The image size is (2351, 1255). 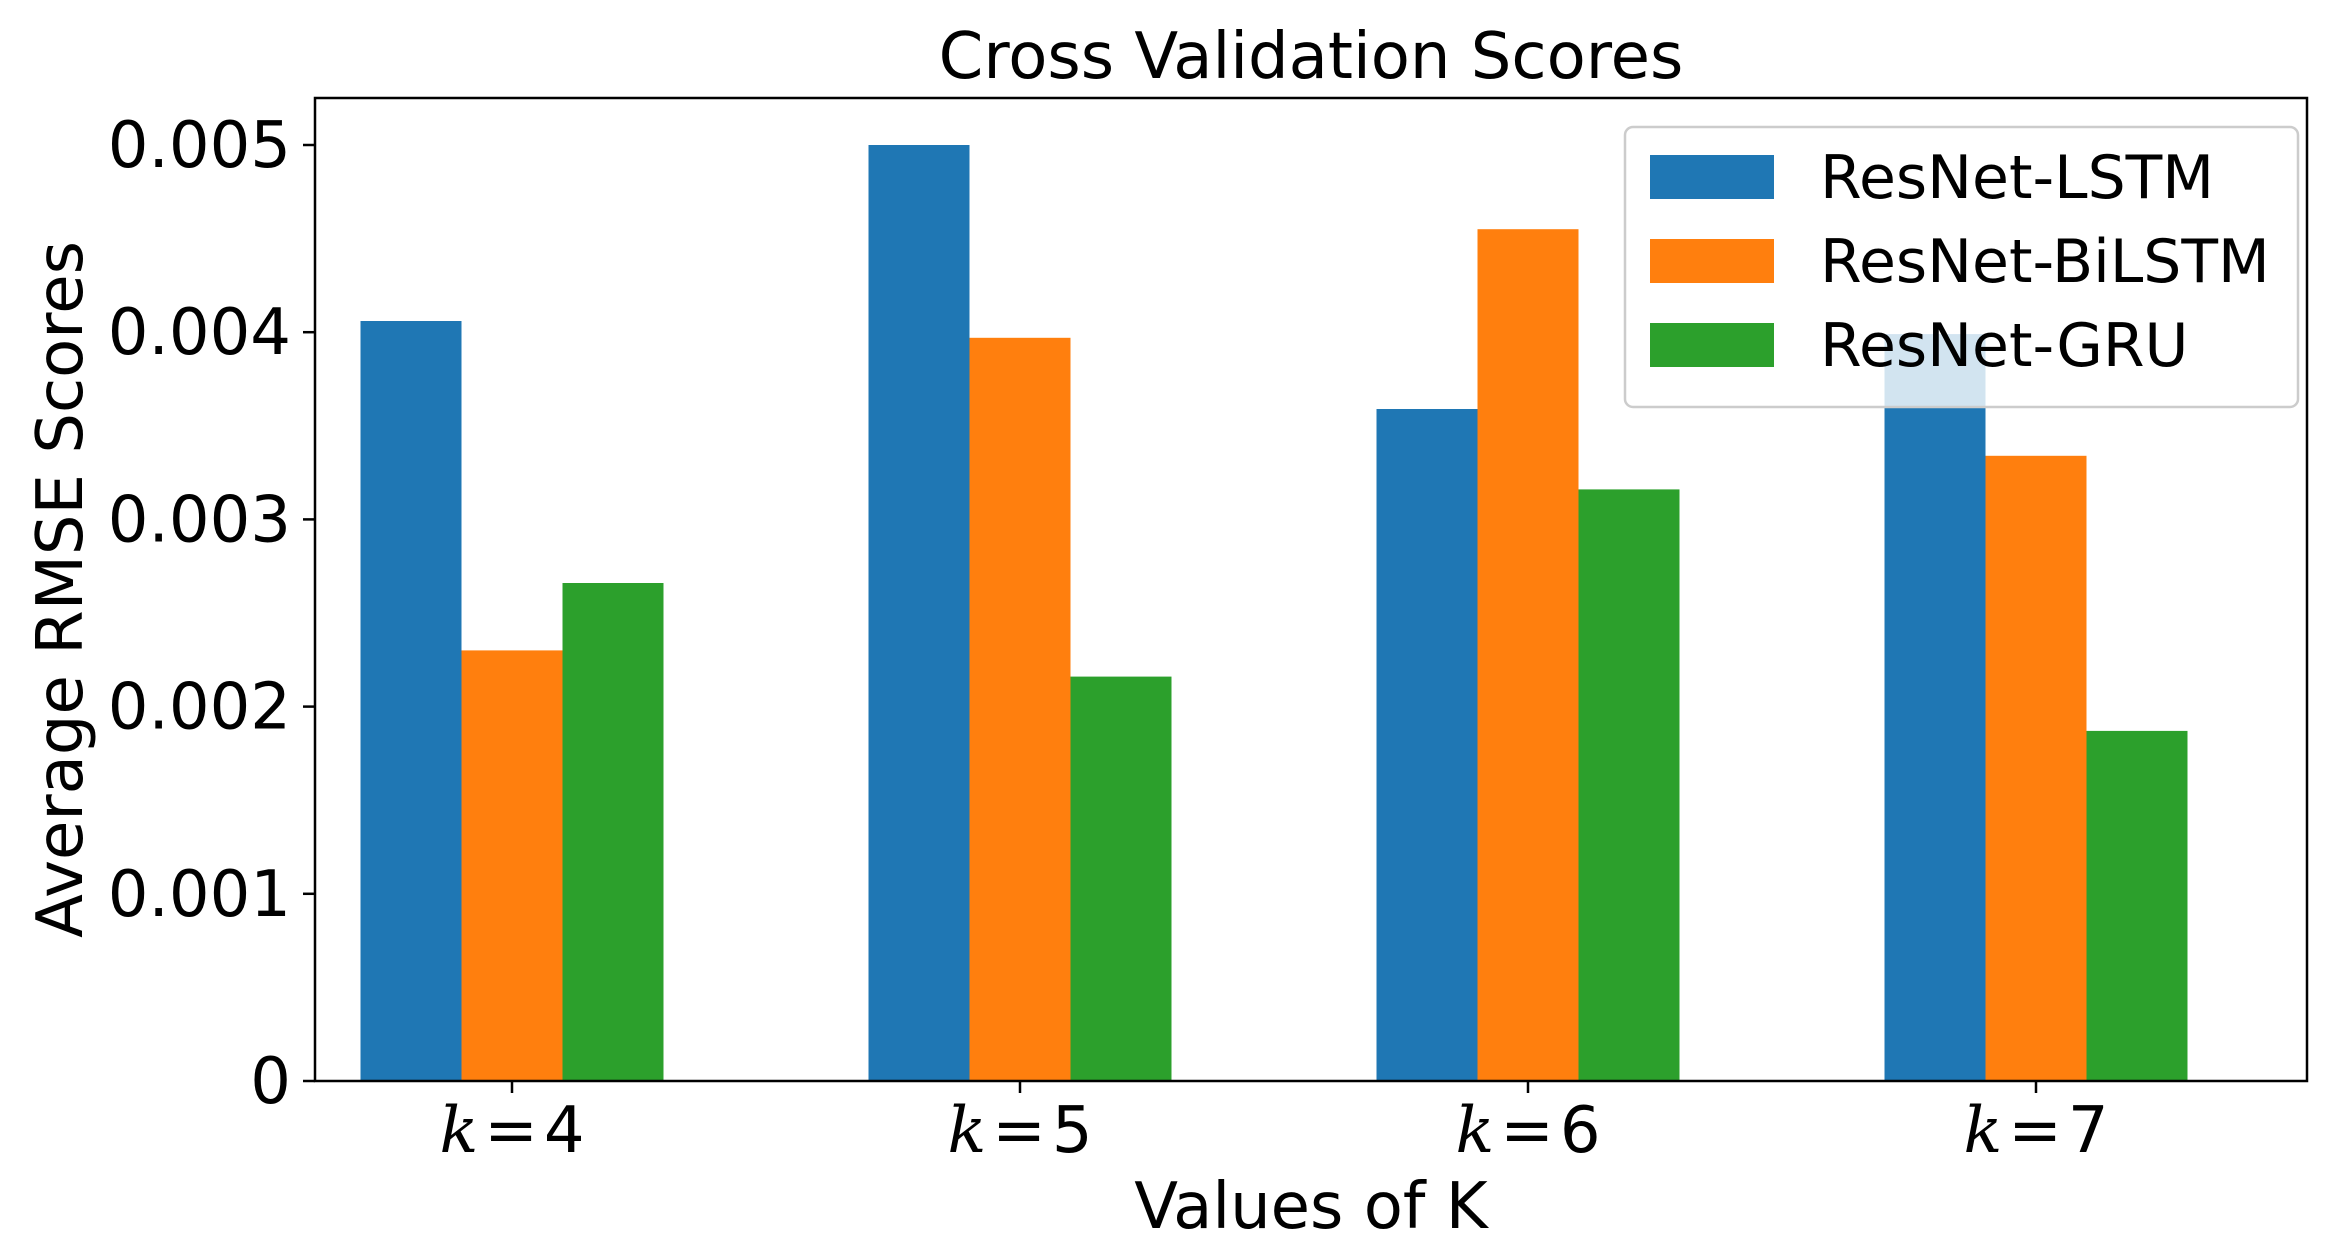 I want to click on legend-swatch-resnet-gru, so click(x=1712, y=345).